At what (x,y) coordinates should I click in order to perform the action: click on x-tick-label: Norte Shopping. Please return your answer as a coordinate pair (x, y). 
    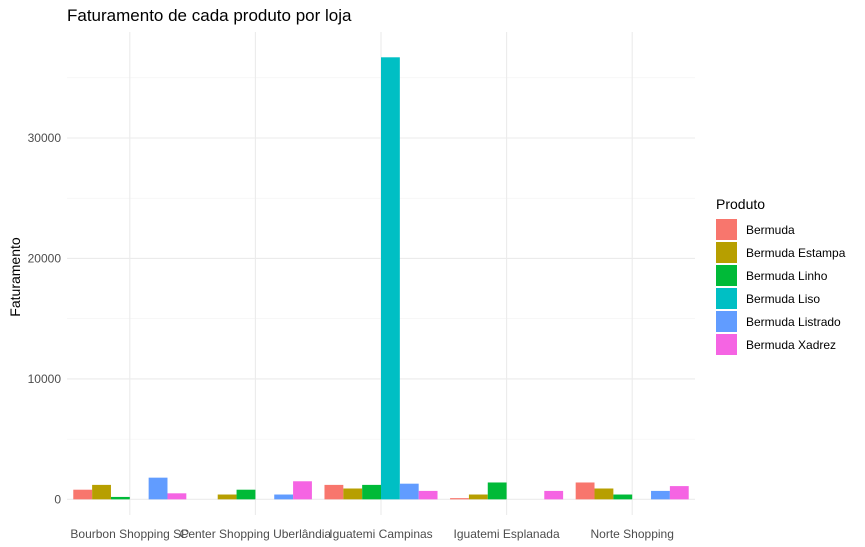
    Looking at the image, I should click on (632, 534).